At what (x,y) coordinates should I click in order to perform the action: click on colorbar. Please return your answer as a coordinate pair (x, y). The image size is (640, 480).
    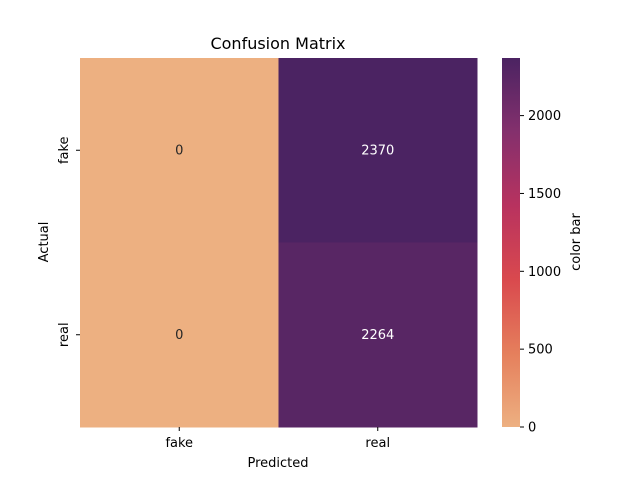
    Looking at the image, I should click on (511, 242).